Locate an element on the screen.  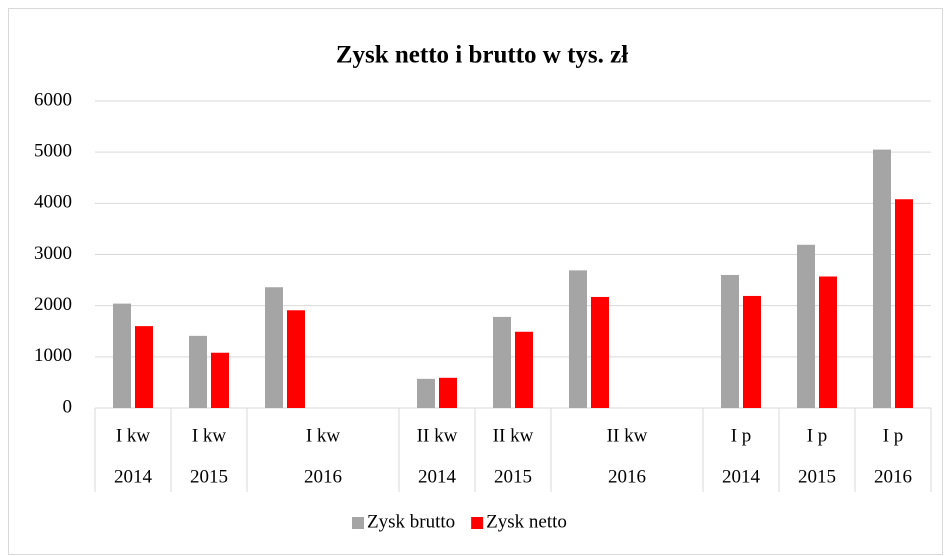
y-tick-label: 2000 is located at coordinates (53, 304).